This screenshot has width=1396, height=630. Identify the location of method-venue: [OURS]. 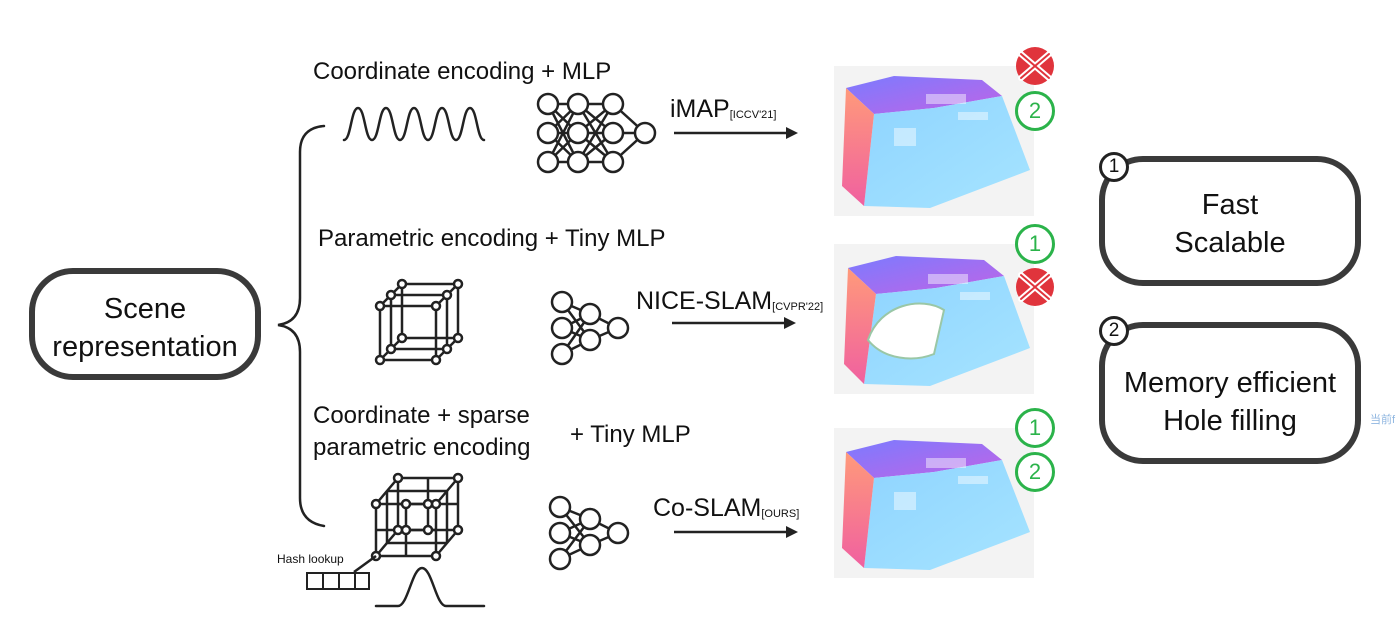
(780, 514).